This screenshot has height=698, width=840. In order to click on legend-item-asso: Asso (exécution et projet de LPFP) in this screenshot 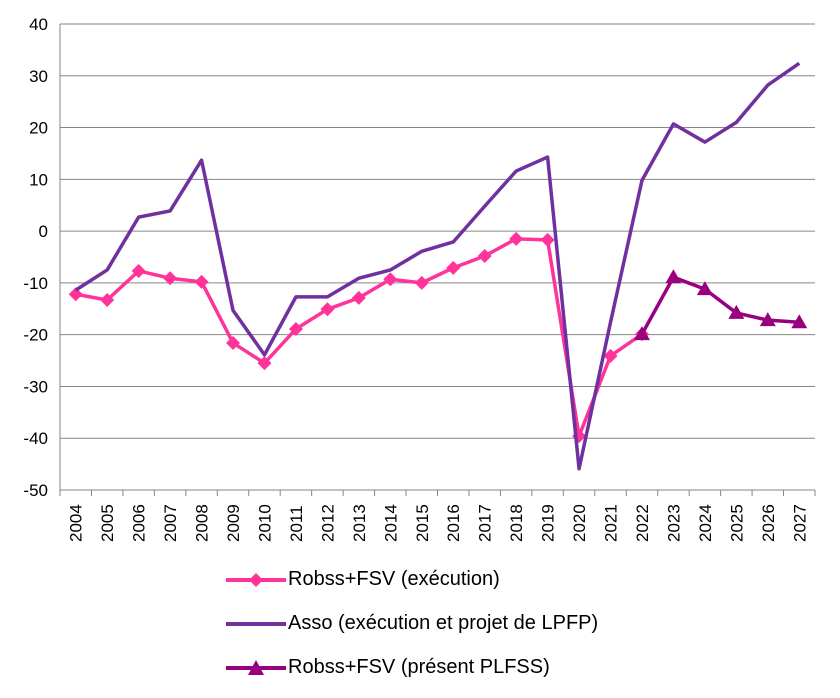, I will do `click(412, 623)`.